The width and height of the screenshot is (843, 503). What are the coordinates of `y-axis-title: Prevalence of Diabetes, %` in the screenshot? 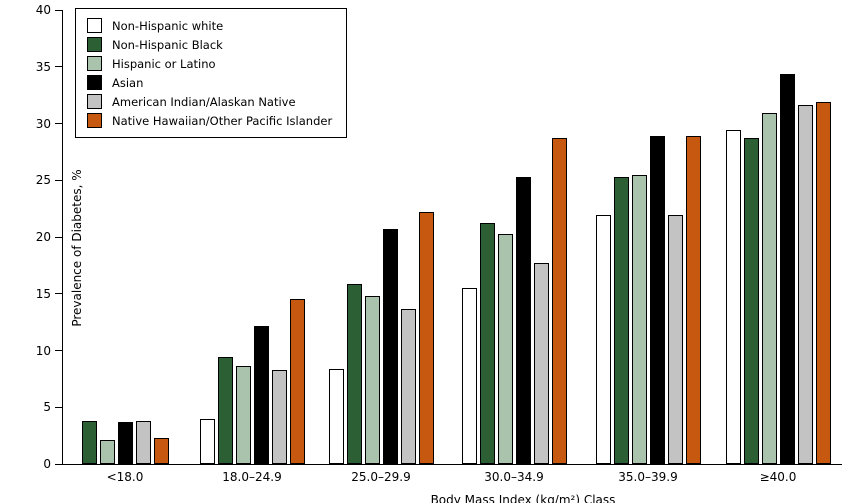 It's located at (77, 248).